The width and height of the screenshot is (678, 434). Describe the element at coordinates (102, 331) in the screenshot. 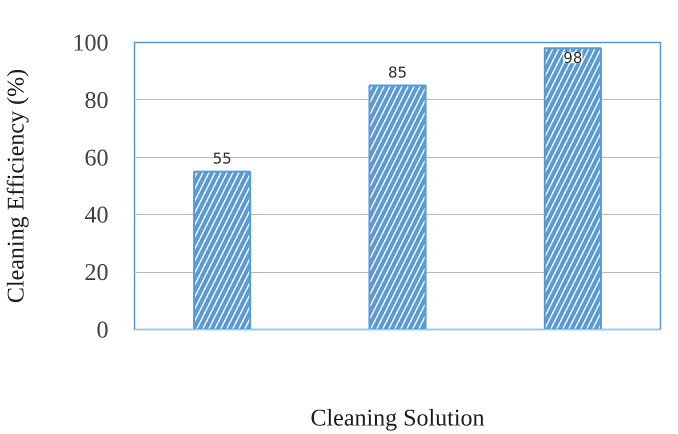

I see `y-tick-label: 0` at that location.